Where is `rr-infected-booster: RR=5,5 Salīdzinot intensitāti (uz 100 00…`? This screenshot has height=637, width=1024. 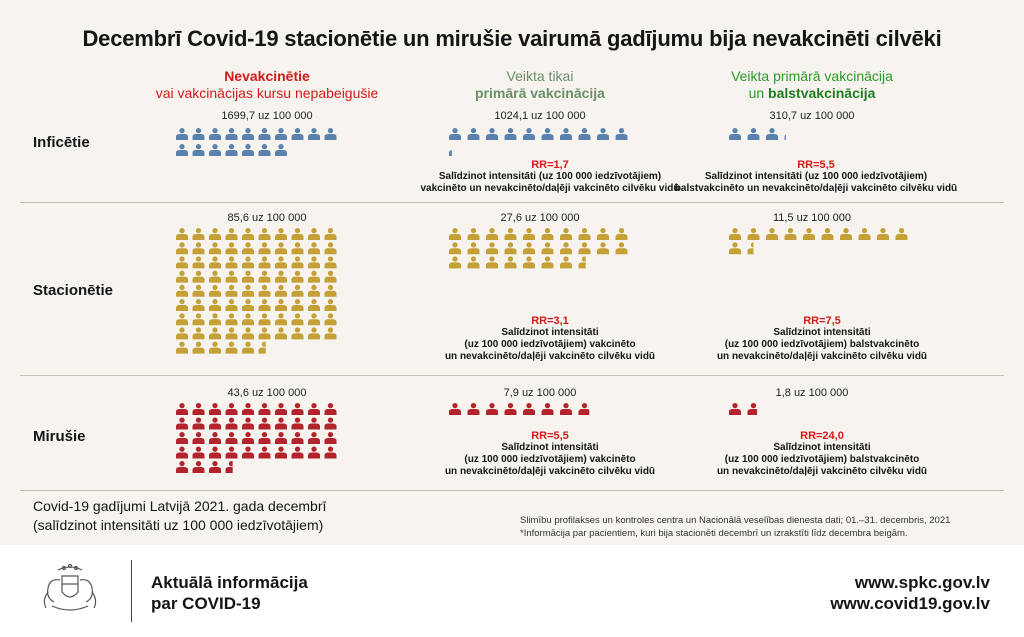
rr-infected-booster: RR=5,5 Salīdzinot intensitāti (uz 100 00… is located at coordinates (816, 177).